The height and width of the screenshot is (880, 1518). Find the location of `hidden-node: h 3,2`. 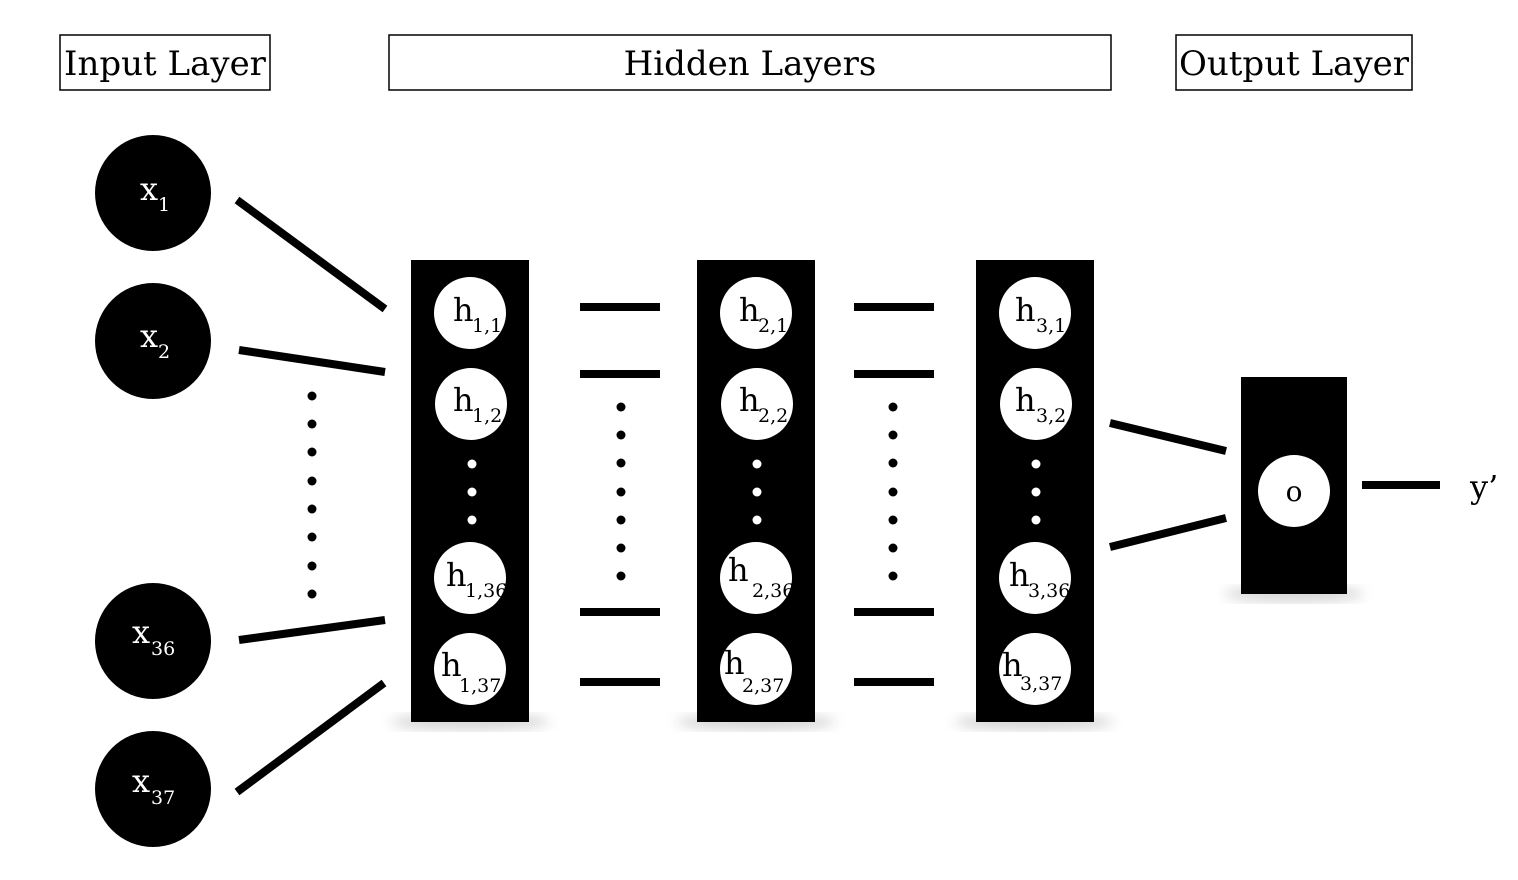

hidden-node: h 3,2 is located at coordinates (1036, 404).